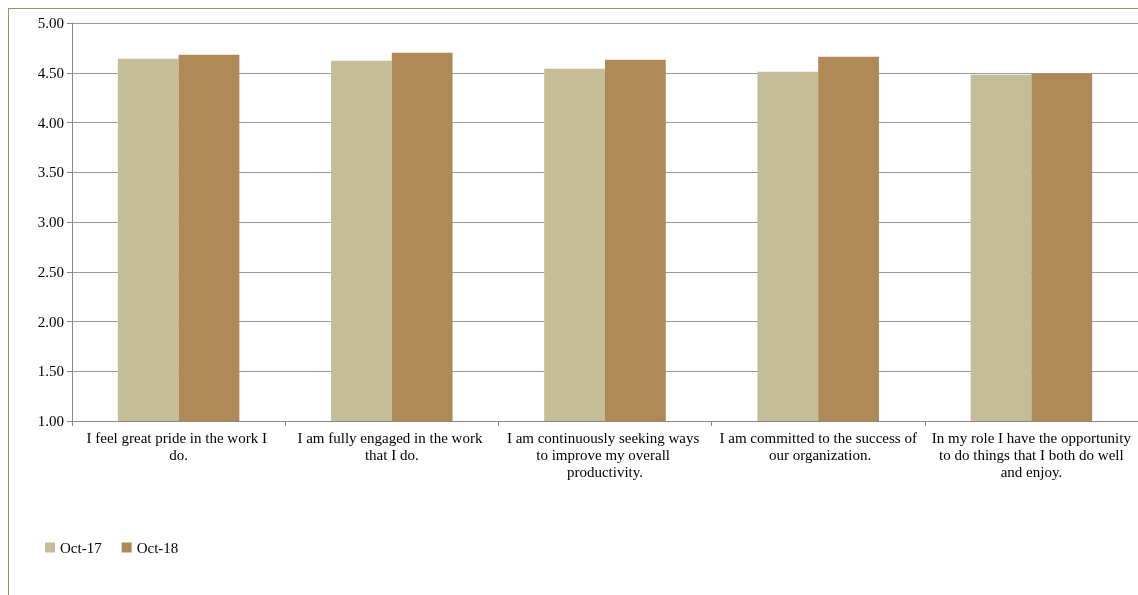 This screenshot has height=595, width=1138. Describe the element at coordinates (157, 547) in the screenshot. I see `legend-label: Oct-18` at that location.